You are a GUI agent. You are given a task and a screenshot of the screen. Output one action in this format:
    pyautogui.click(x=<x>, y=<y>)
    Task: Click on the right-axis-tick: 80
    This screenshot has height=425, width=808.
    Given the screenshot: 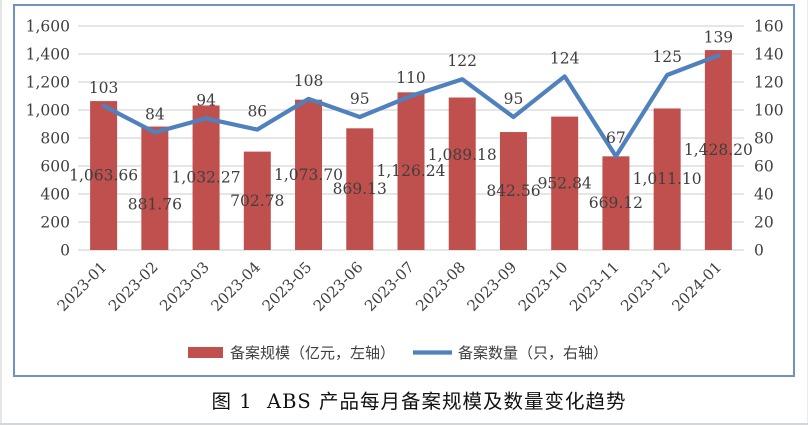 What is the action you would take?
    pyautogui.click(x=764, y=139)
    